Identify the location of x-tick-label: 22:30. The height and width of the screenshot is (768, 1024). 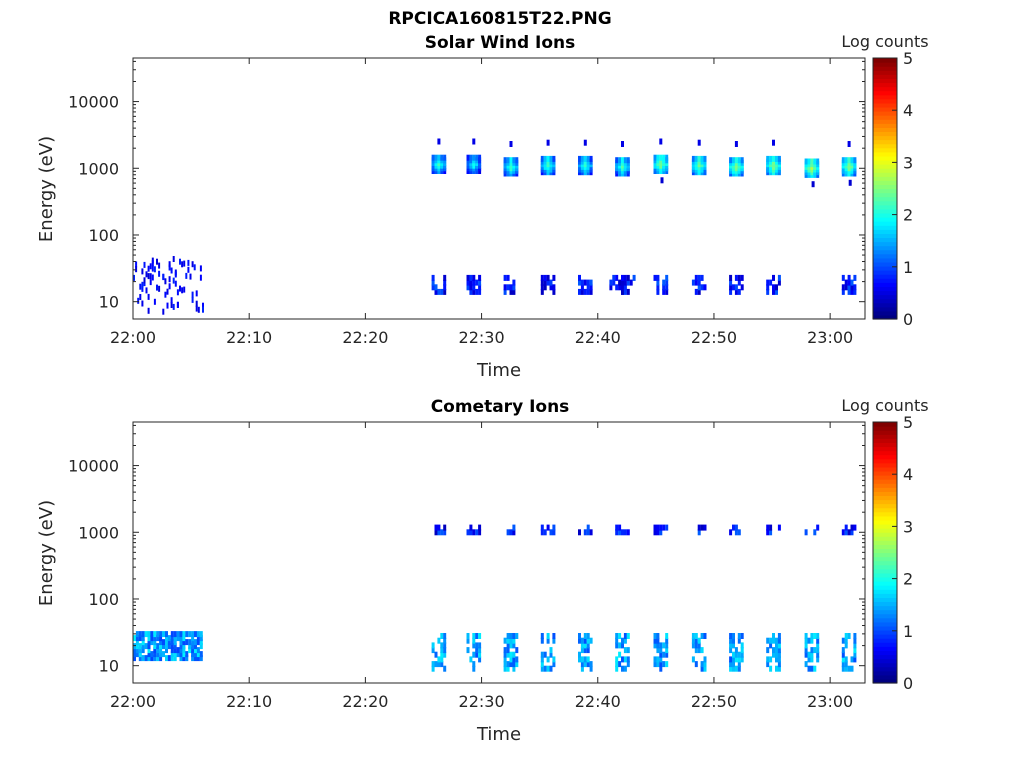
(482, 337).